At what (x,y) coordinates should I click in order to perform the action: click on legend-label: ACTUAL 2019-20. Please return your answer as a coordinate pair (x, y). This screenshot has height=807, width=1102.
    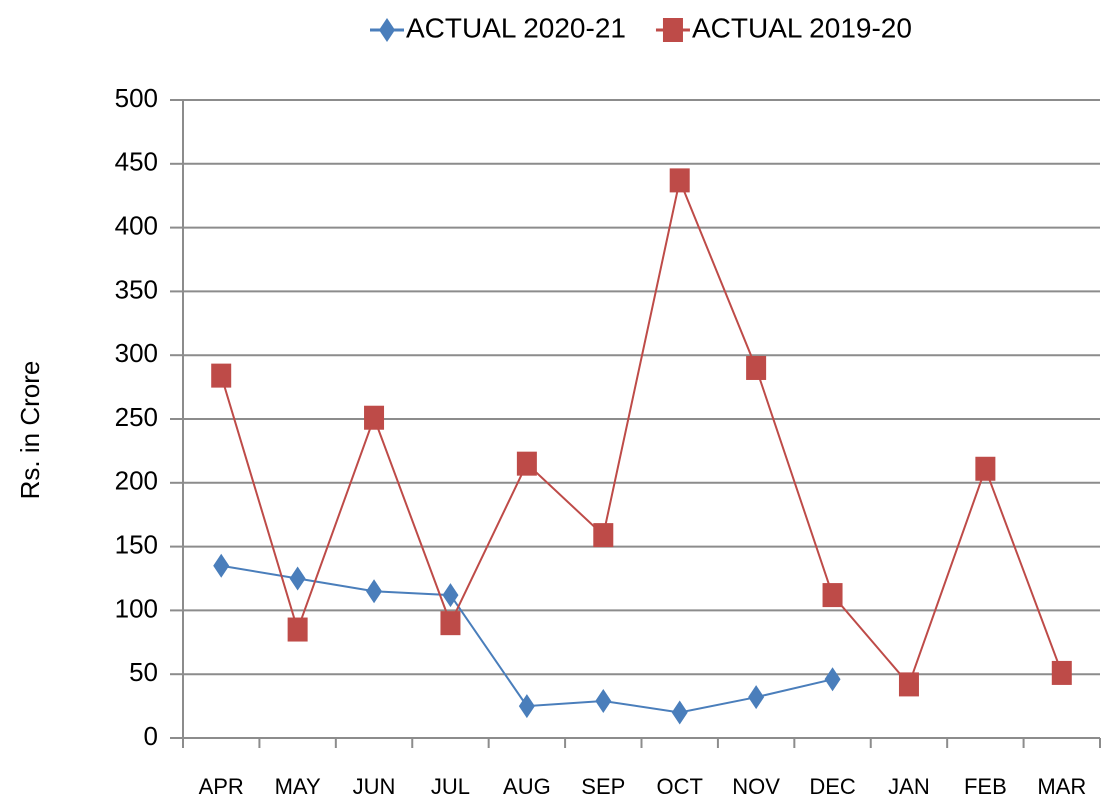
    Looking at the image, I should click on (802, 27).